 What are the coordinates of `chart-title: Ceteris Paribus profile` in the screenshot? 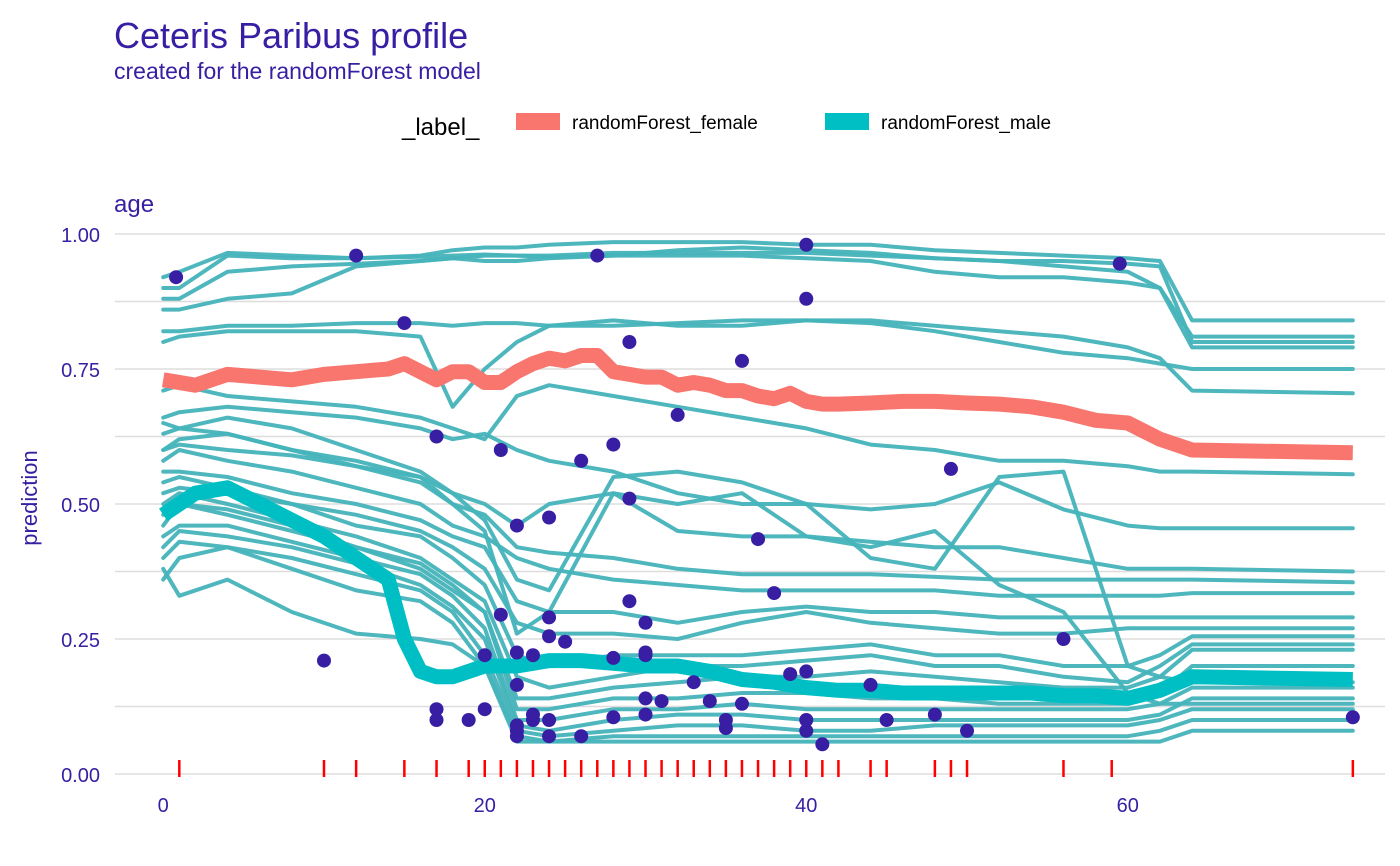 It's located at (291, 35).